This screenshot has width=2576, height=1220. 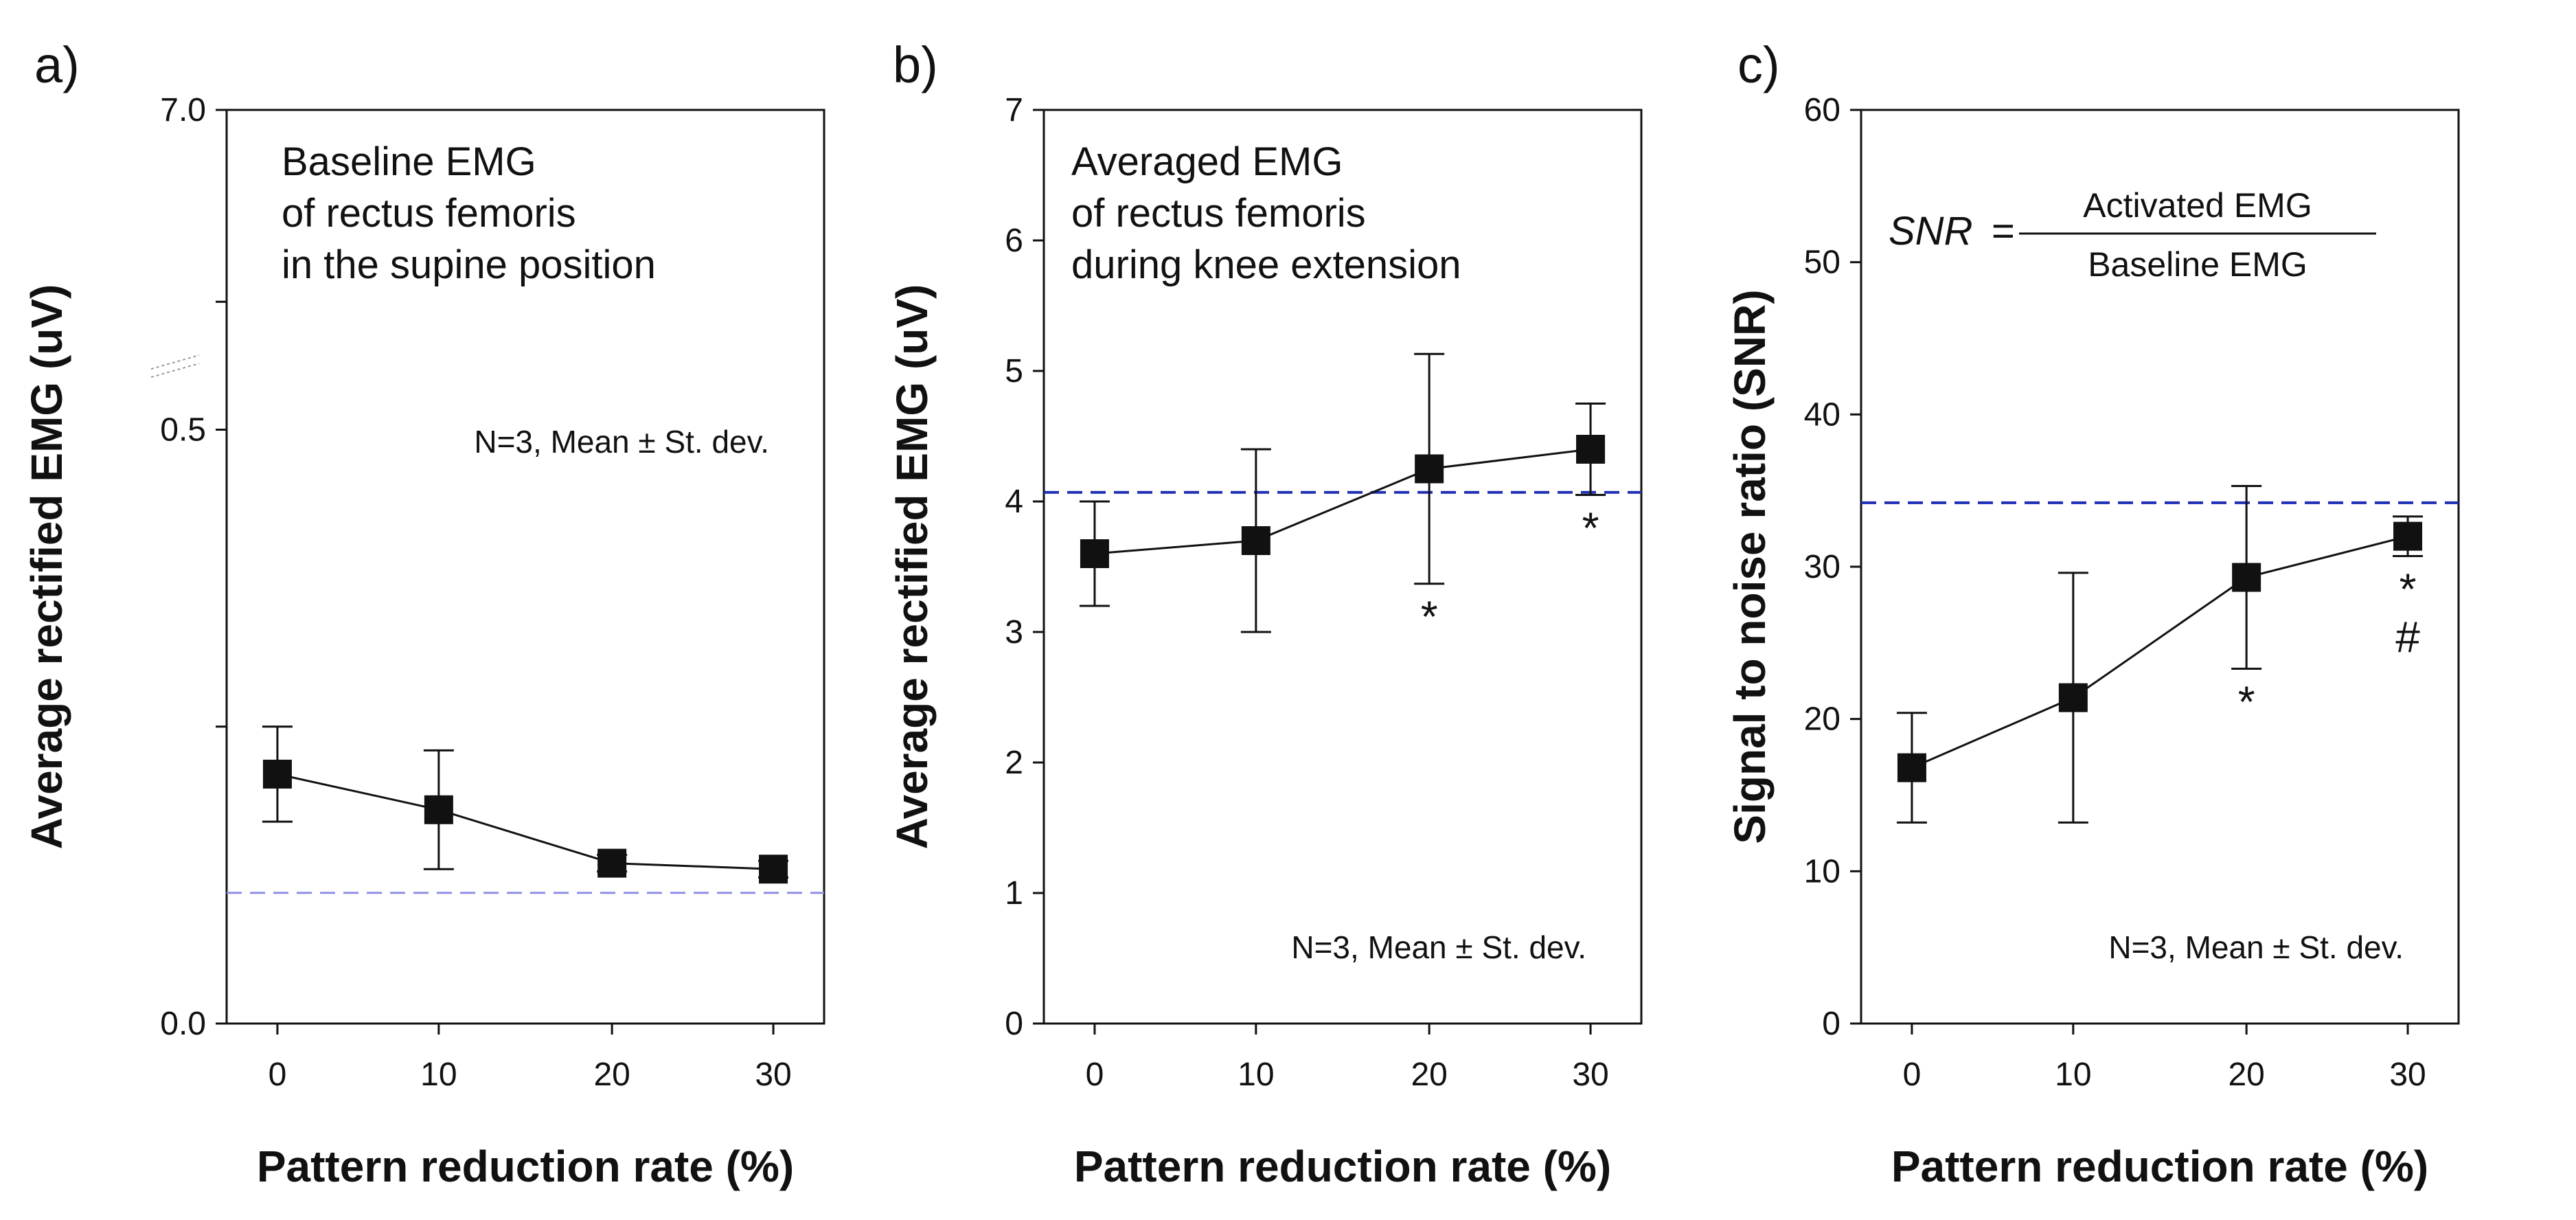 What do you see at coordinates (1014, 502) in the screenshot?
I see `y-tick-label: 4` at bounding box center [1014, 502].